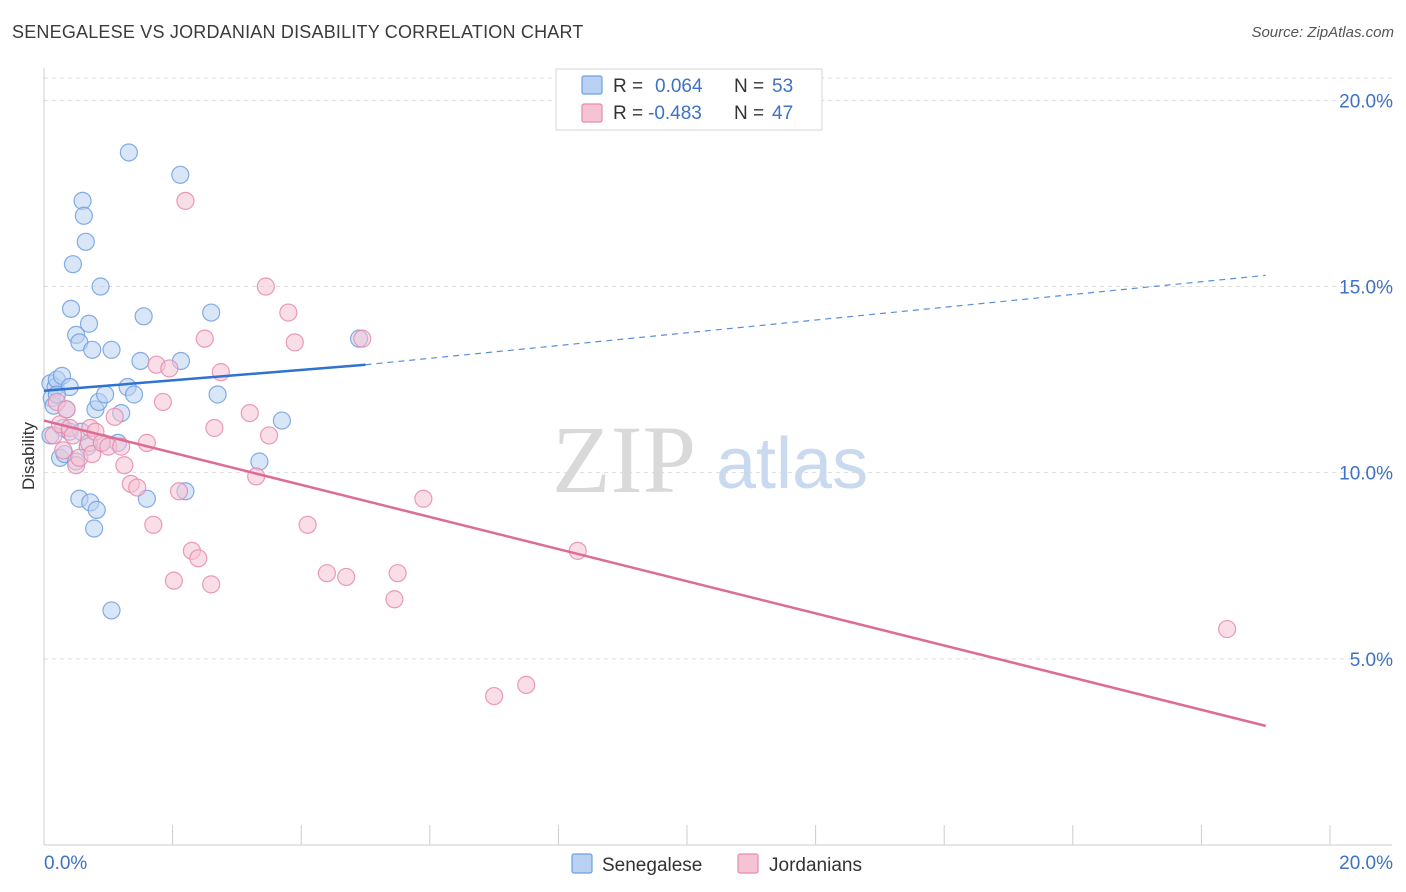 This screenshot has width=1406, height=892. I want to click on senegalese-trend-extension, so click(815, 320).